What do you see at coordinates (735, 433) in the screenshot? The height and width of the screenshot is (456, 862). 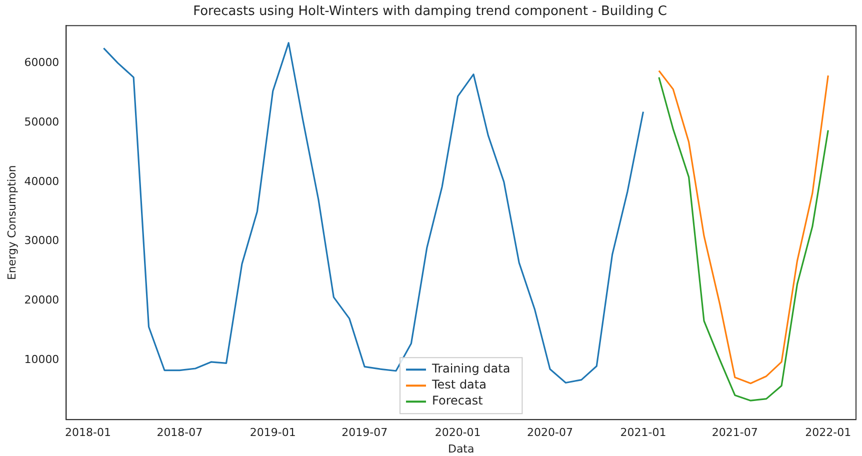 I see `x-tick-label: 2021-07` at bounding box center [735, 433].